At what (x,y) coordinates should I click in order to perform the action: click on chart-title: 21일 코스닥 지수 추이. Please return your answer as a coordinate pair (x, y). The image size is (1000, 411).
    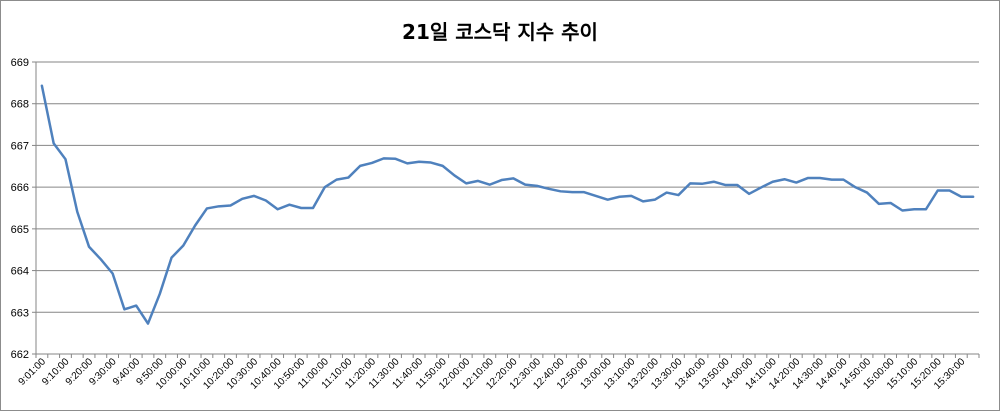
    Looking at the image, I should click on (500, 32).